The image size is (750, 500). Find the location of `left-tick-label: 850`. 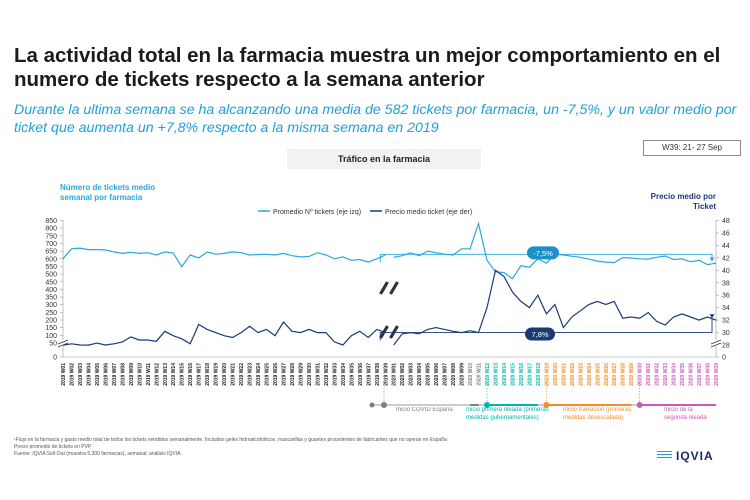

left-tick-label: 850 is located at coordinates (51, 221).